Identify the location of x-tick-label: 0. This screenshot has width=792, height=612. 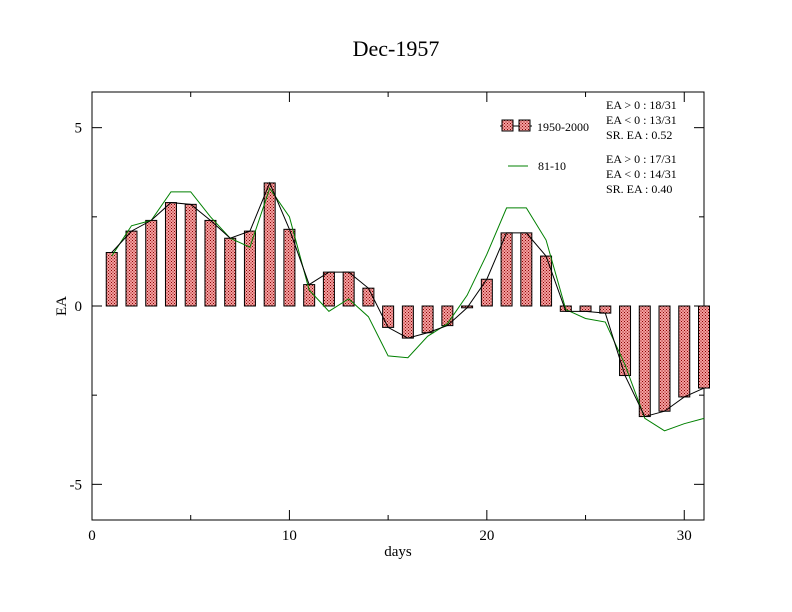
(92, 536).